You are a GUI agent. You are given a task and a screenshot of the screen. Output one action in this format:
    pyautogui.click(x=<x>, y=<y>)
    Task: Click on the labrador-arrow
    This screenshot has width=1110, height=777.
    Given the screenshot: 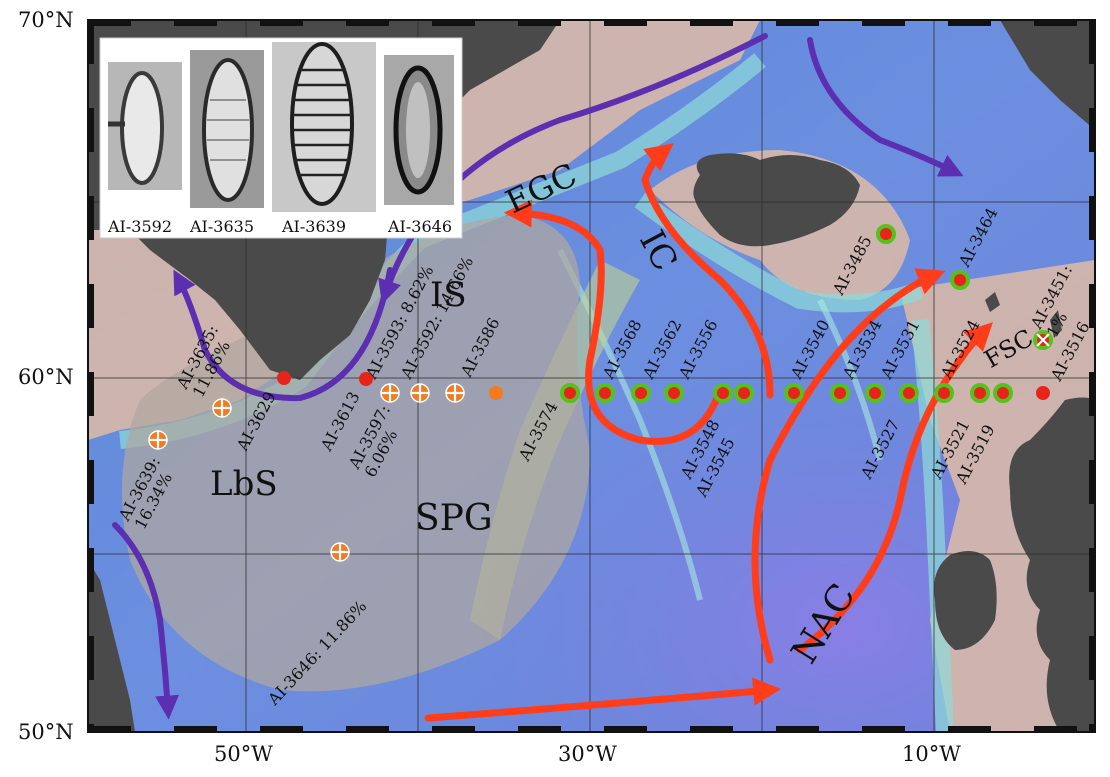 What is the action you would take?
    pyautogui.click(x=146, y=621)
    